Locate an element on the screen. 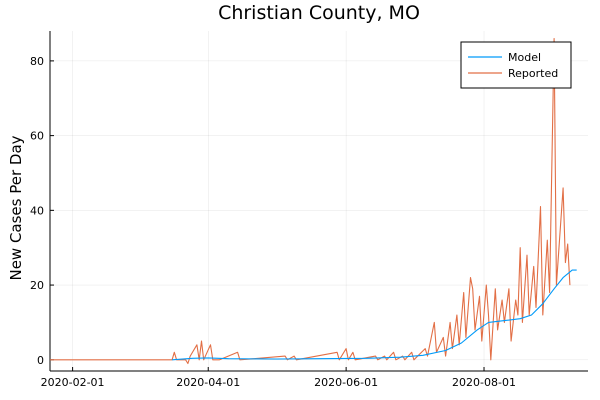 Image resolution: width=600 pixels, height=400 pixels. legend-label-model: Model is located at coordinates (524, 57).